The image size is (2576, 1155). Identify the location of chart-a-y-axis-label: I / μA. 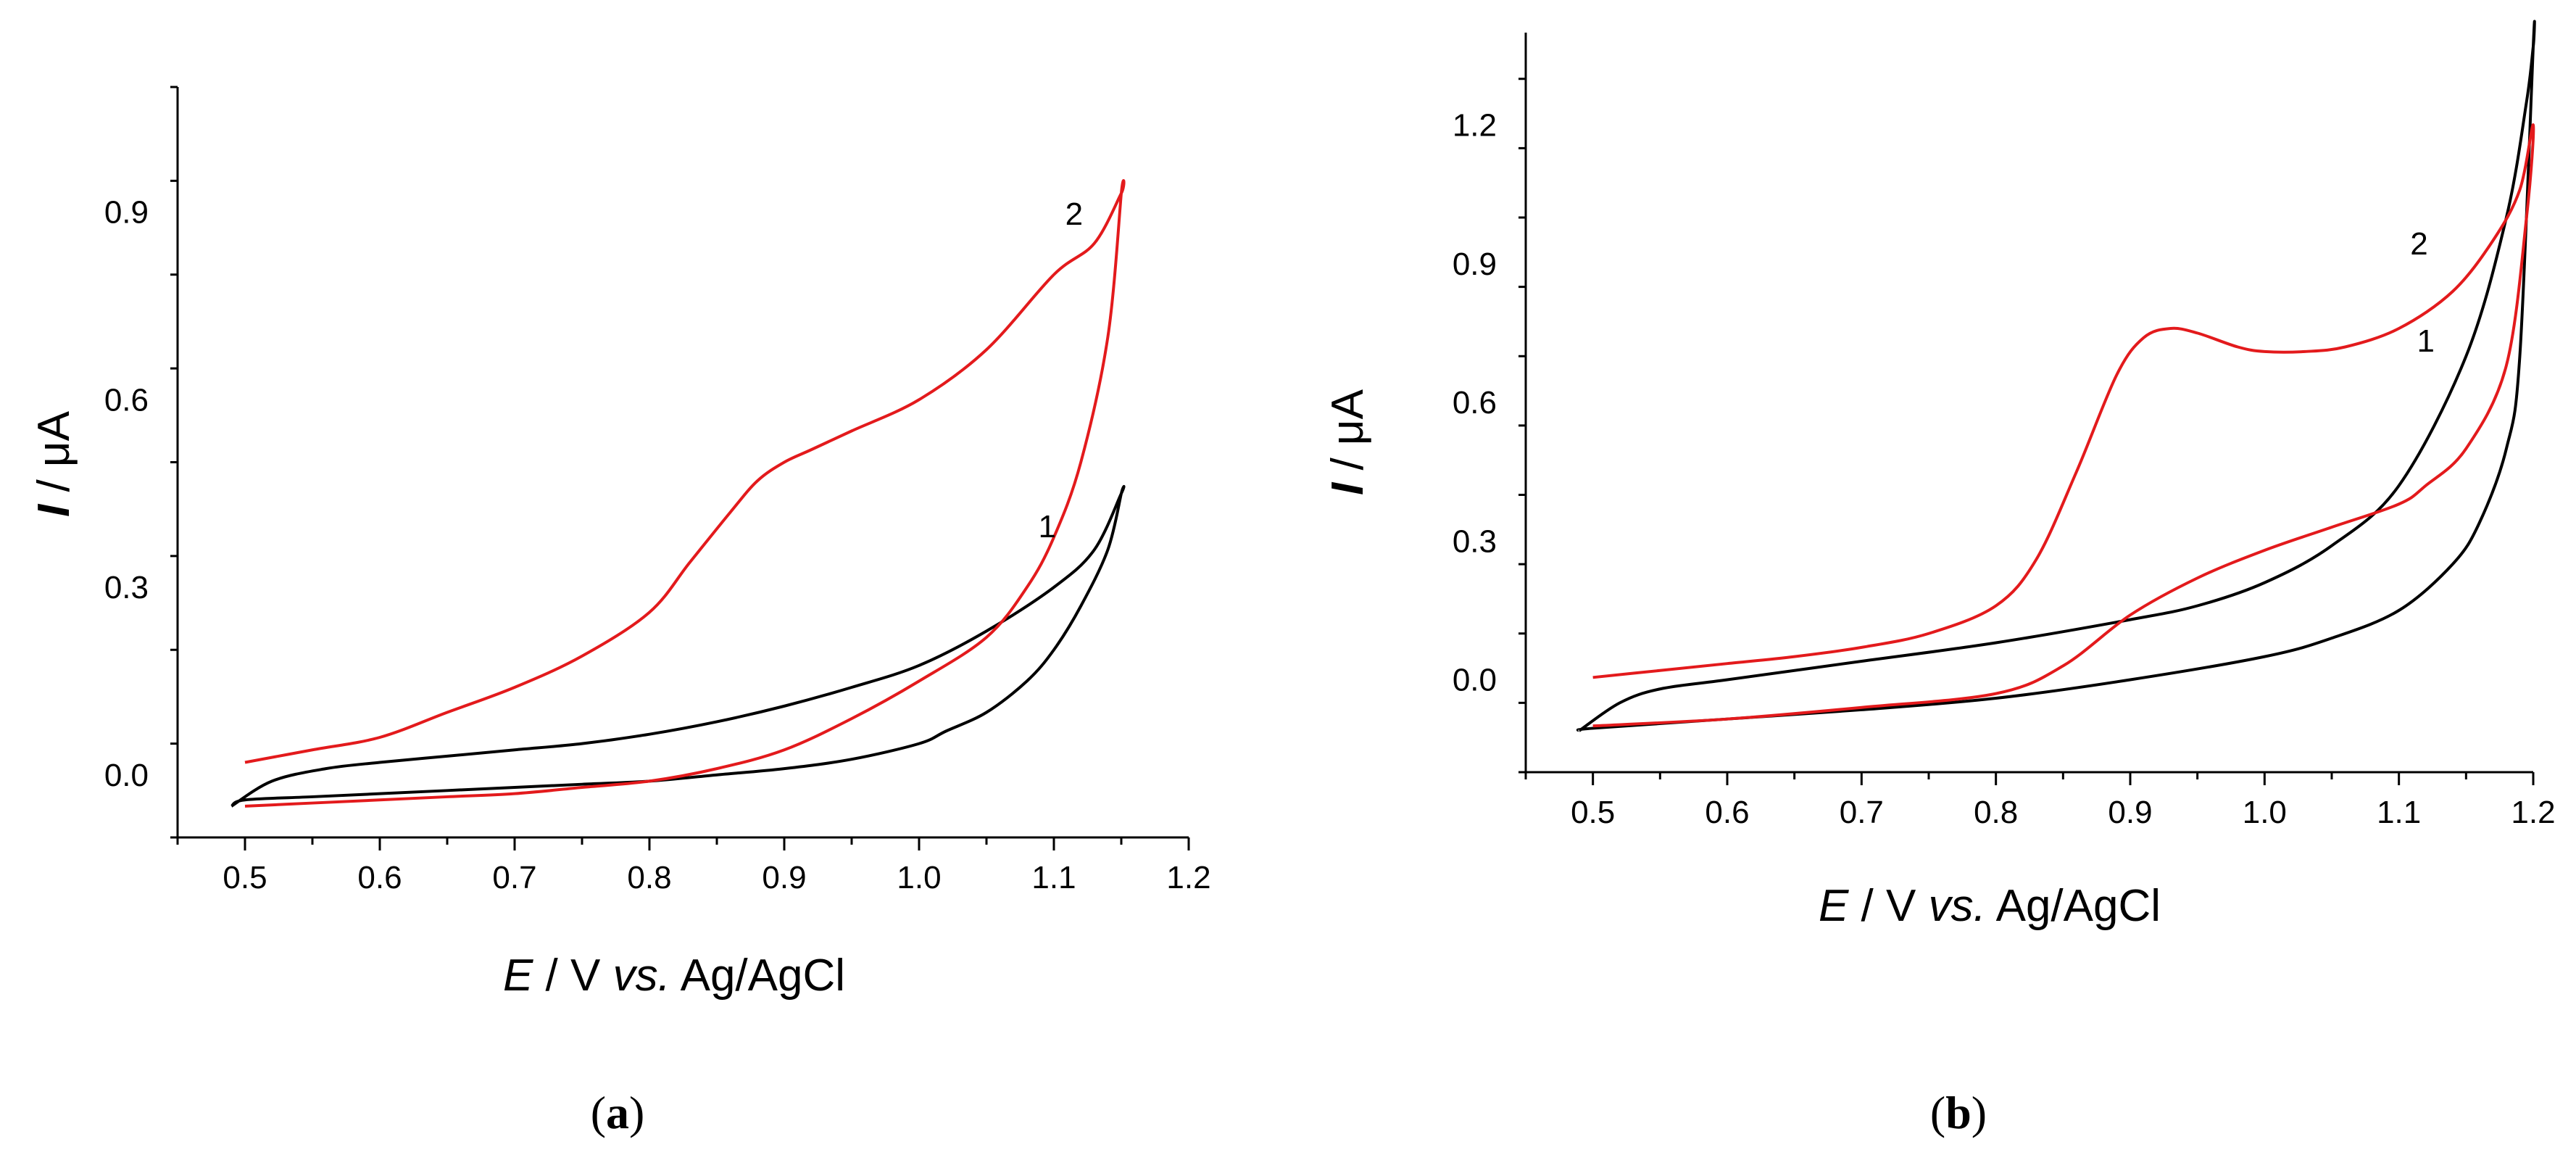
(54, 463).